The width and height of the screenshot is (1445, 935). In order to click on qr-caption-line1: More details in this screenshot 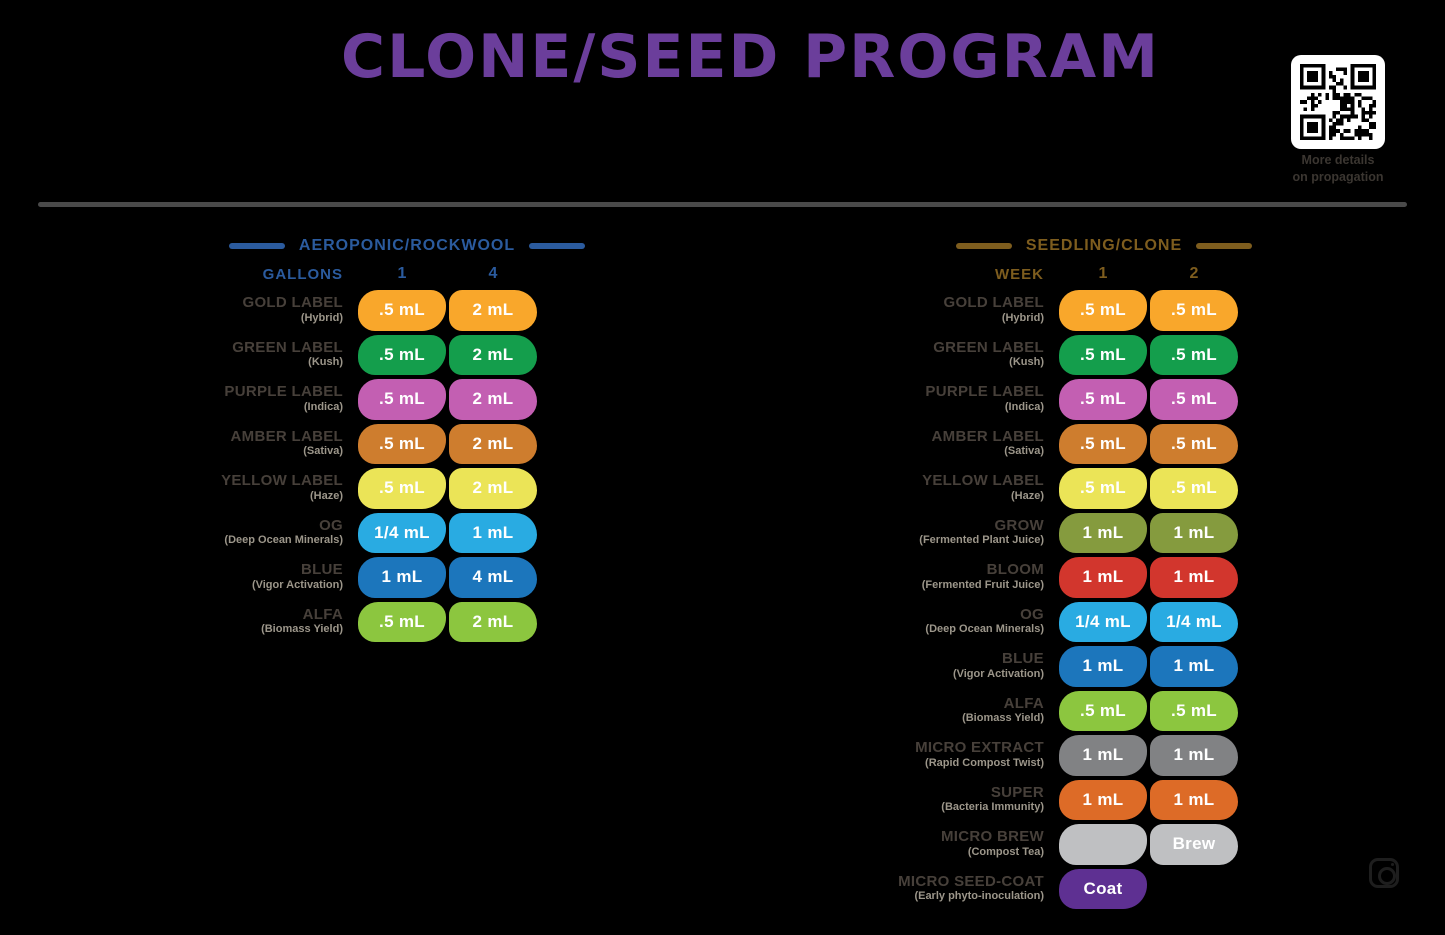, I will do `click(1338, 160)`.